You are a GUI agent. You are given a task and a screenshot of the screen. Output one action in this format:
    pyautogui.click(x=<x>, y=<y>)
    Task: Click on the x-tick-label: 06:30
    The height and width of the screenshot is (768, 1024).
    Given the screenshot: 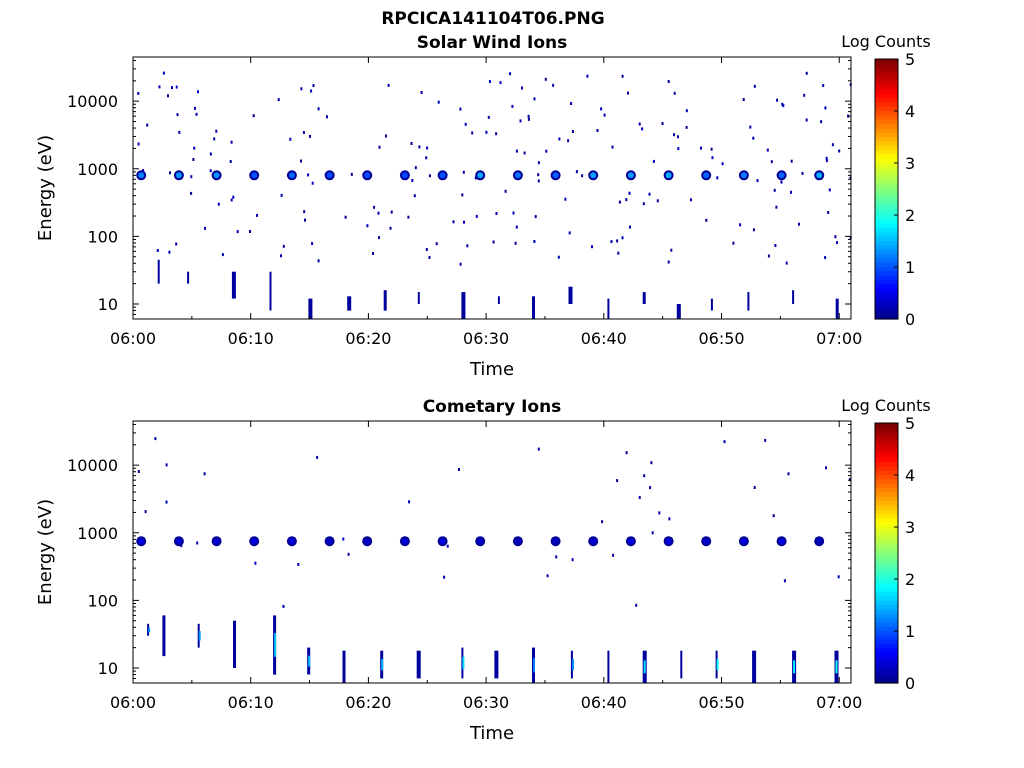 What is the action you would take?
    pyautogui.click(x=486, y=702)
    